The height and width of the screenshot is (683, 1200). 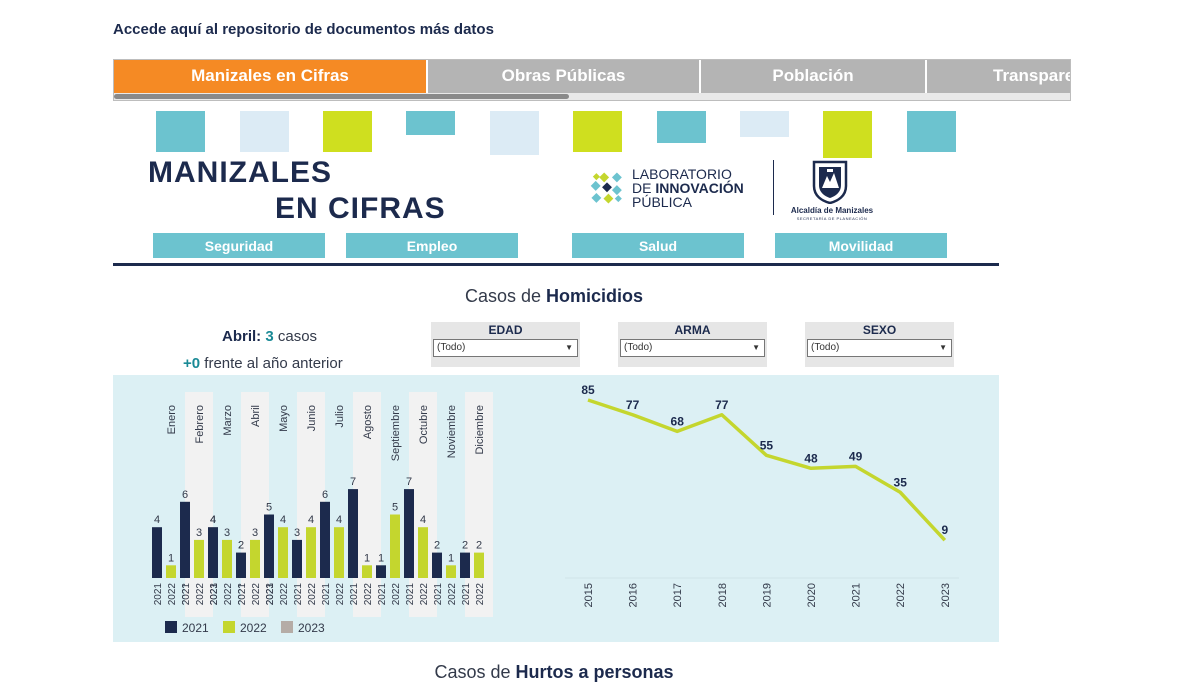 I want to click on section-title-prefix: Casos de, so click(x=505, y=296).